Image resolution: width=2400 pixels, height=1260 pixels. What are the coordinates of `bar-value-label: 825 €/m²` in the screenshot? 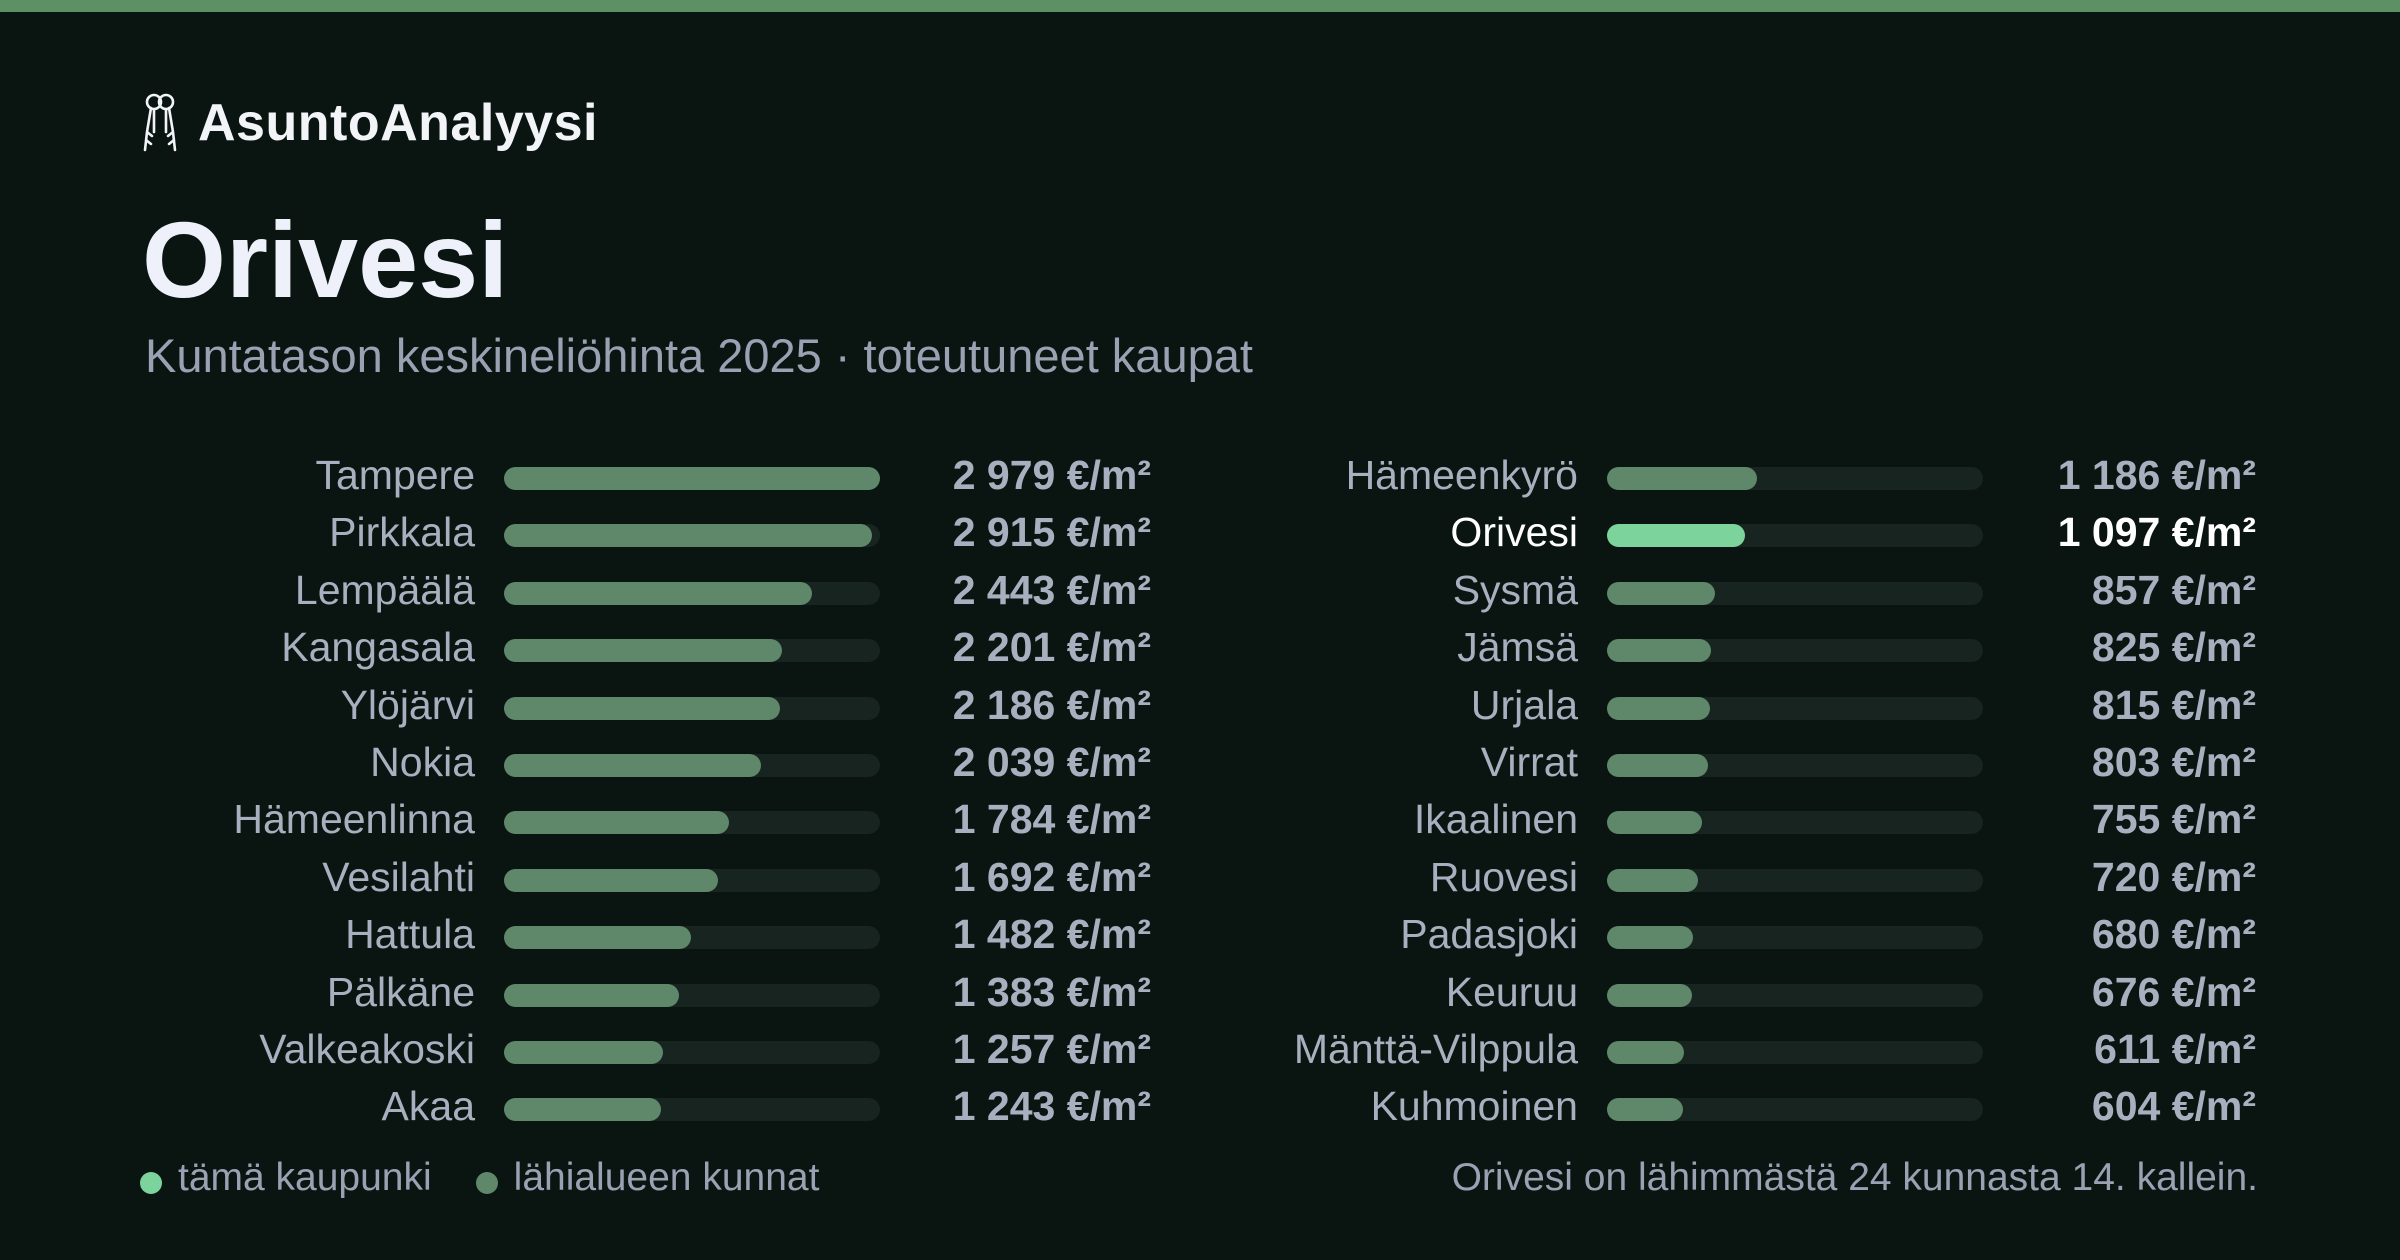 It's located at (2173, 647).